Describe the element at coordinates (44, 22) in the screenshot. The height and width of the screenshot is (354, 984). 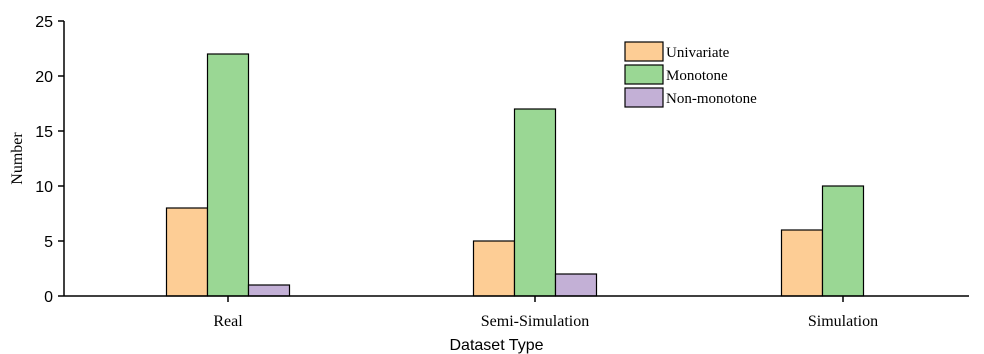
I see `y-tick-label: 25` at that location.